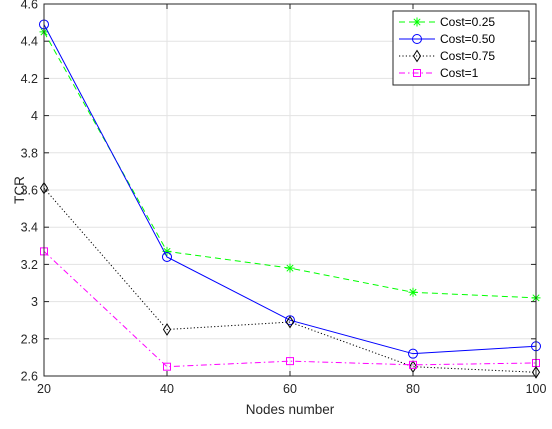  Describe the element at coordinates (19, 190) in the screenshot. I see `y-axis-label: TCR` at that location.